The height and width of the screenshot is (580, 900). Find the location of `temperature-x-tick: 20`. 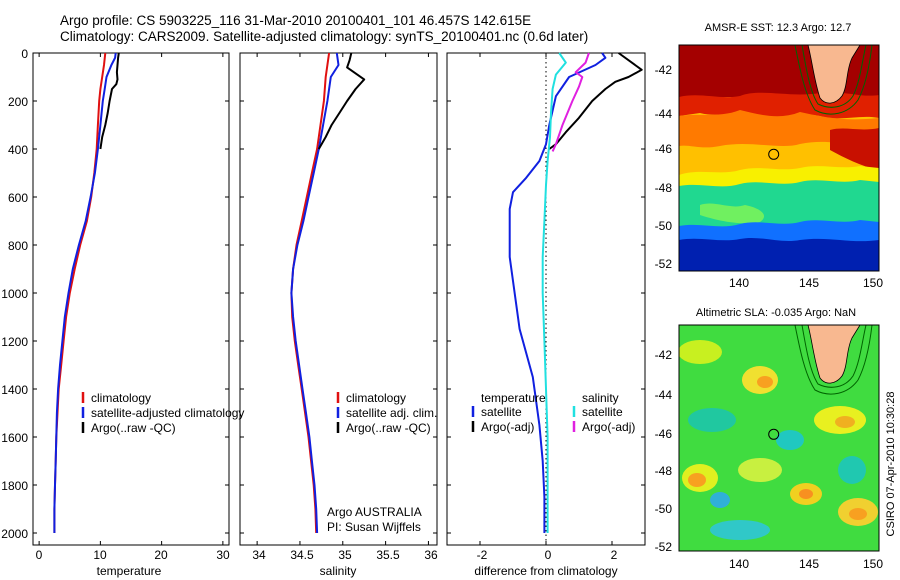

temperature-x-tick: 20 is located at coordinates (161, 555).